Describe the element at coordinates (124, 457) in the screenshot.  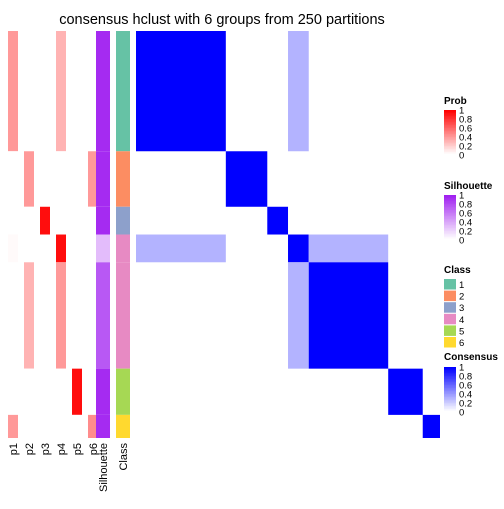
I see `column-label-class: Class` at that location.